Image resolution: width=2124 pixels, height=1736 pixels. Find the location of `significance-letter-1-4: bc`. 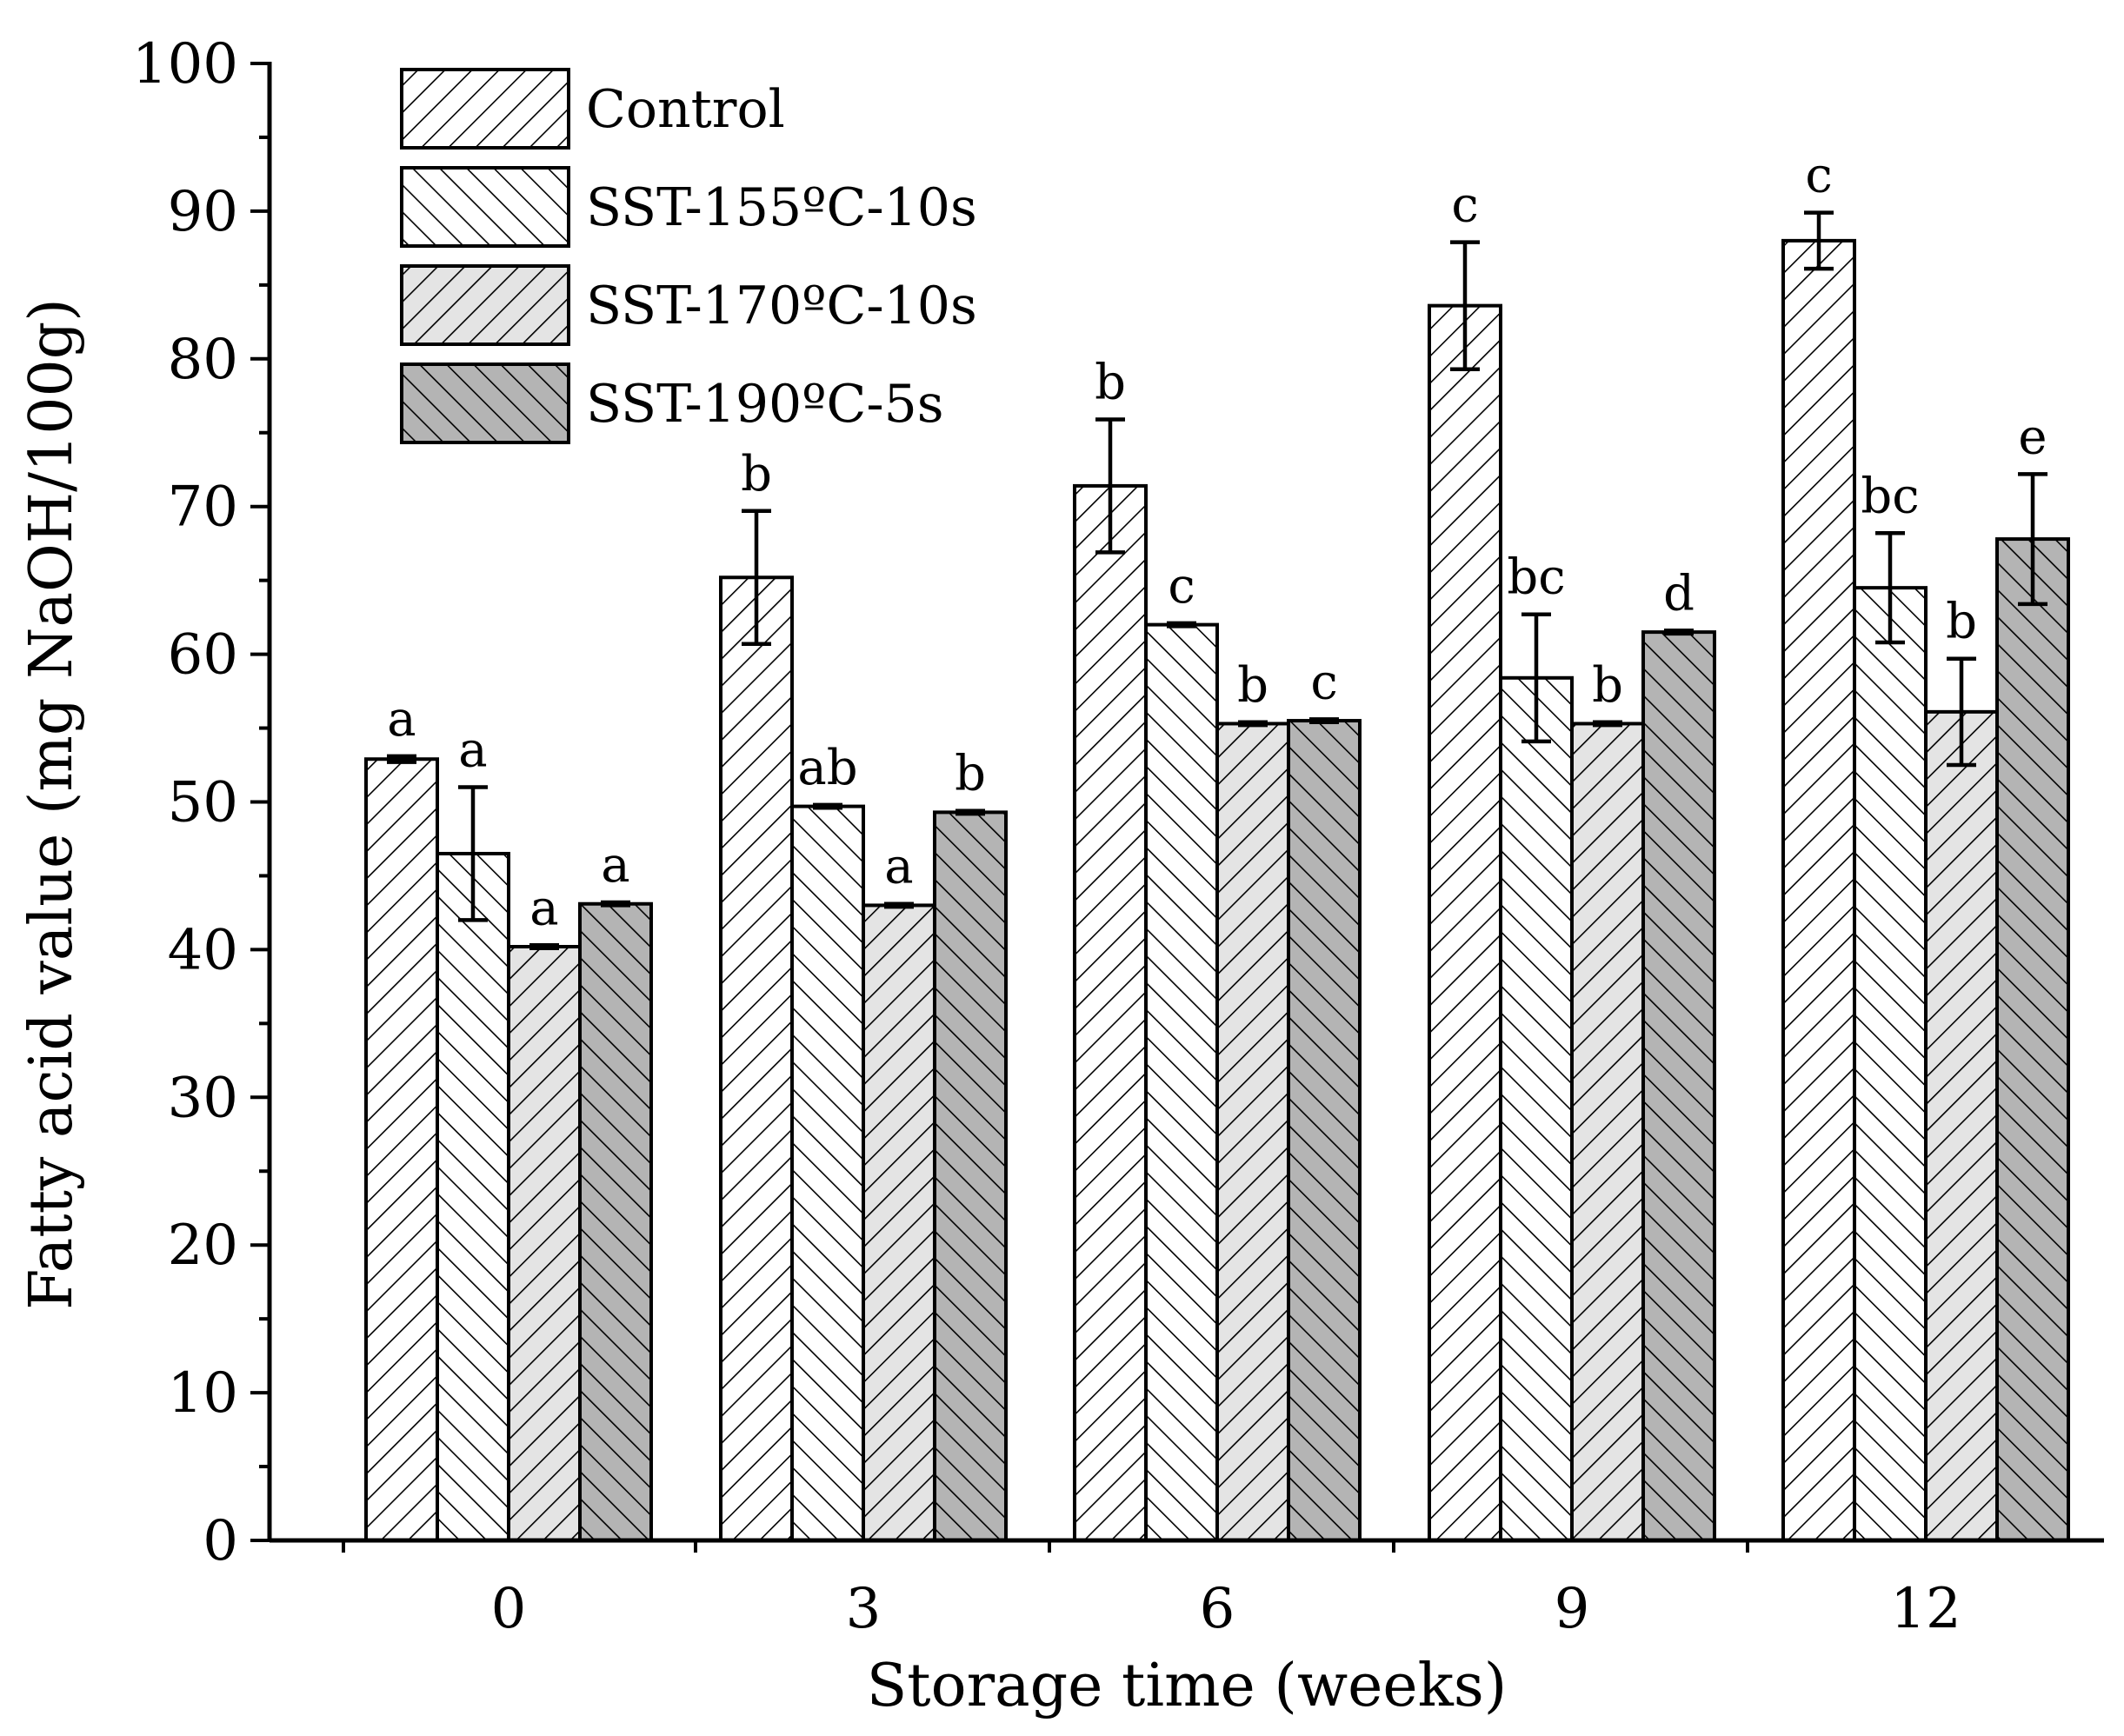

significance-letter-1-4: bc is located at coordinates (1890, 496).